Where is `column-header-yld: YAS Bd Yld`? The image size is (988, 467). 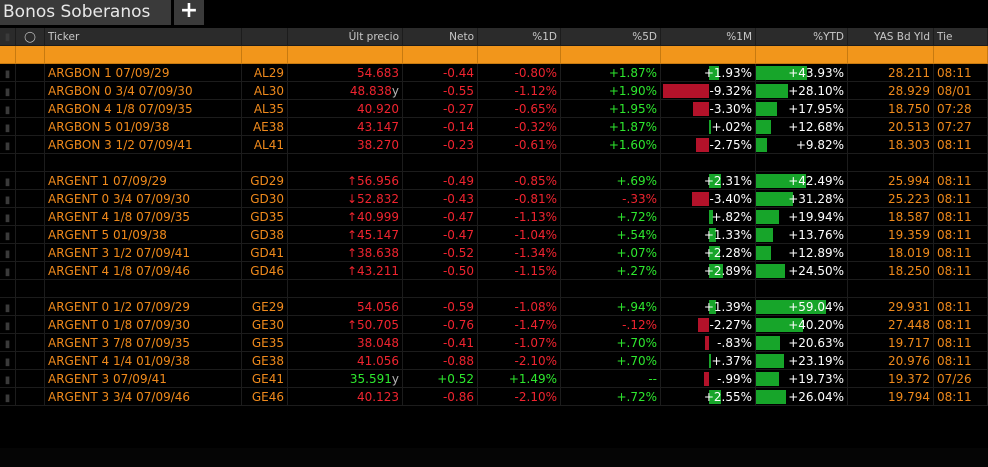 column-header-yld: YAS Bd Yld is located at coordinates (891, 37).